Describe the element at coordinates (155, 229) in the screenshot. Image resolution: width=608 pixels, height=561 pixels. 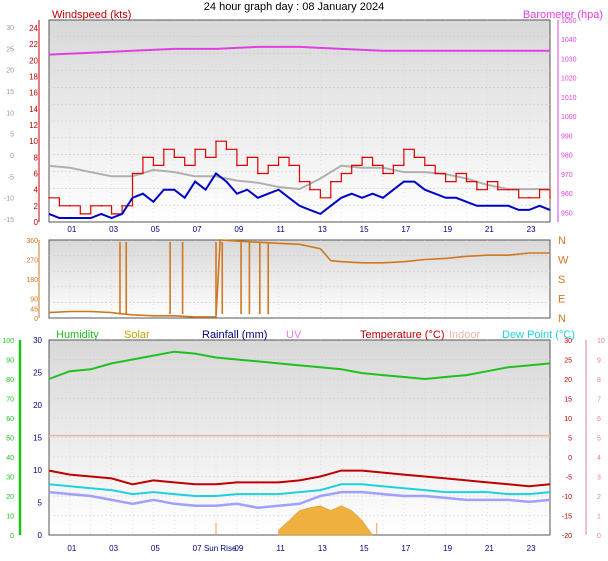
I see `x-tick-label: 05` at that location.